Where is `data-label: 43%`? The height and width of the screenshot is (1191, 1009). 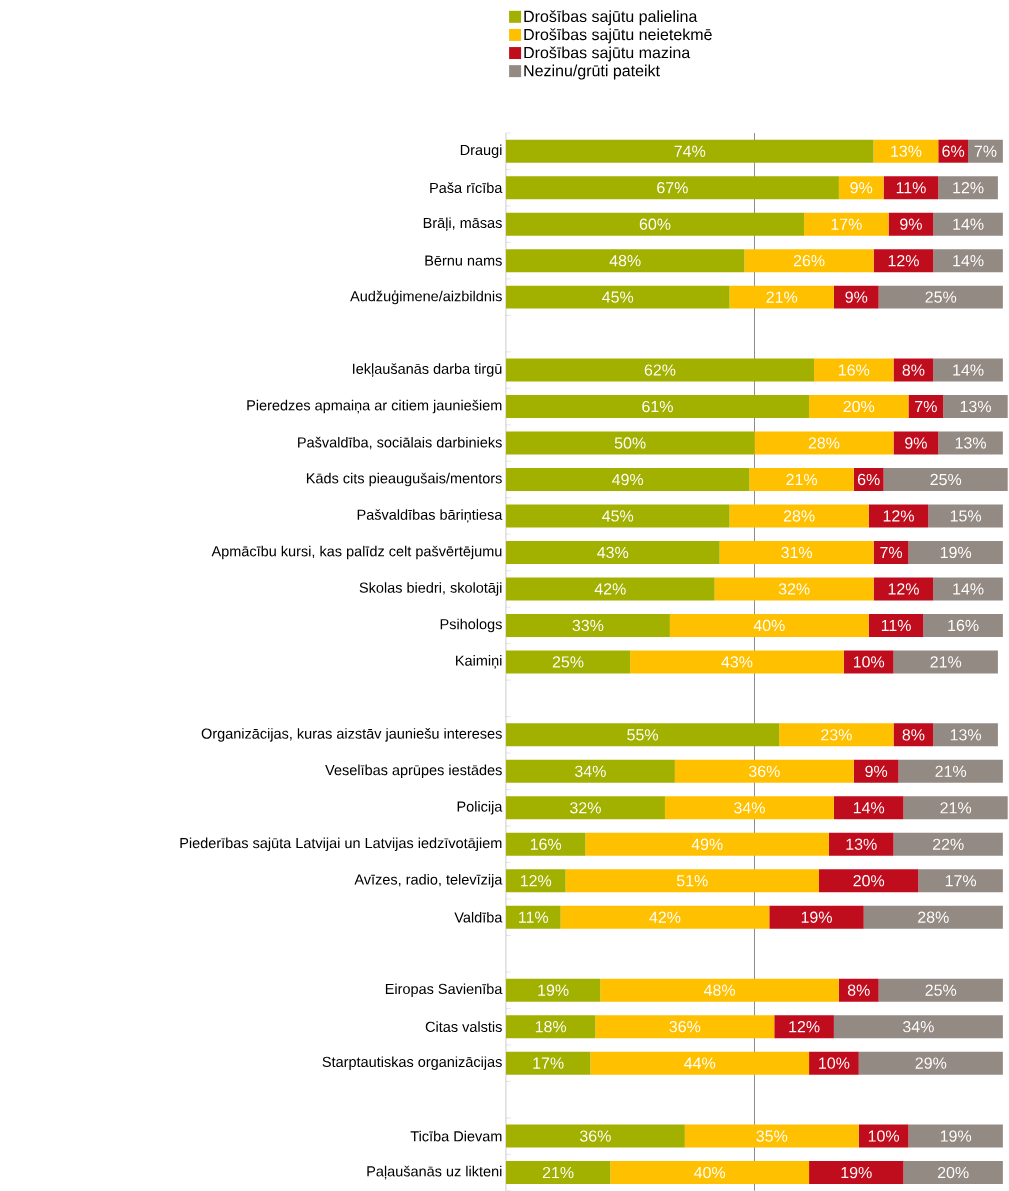 data-label: 43% is located at coordinates (737, 662).